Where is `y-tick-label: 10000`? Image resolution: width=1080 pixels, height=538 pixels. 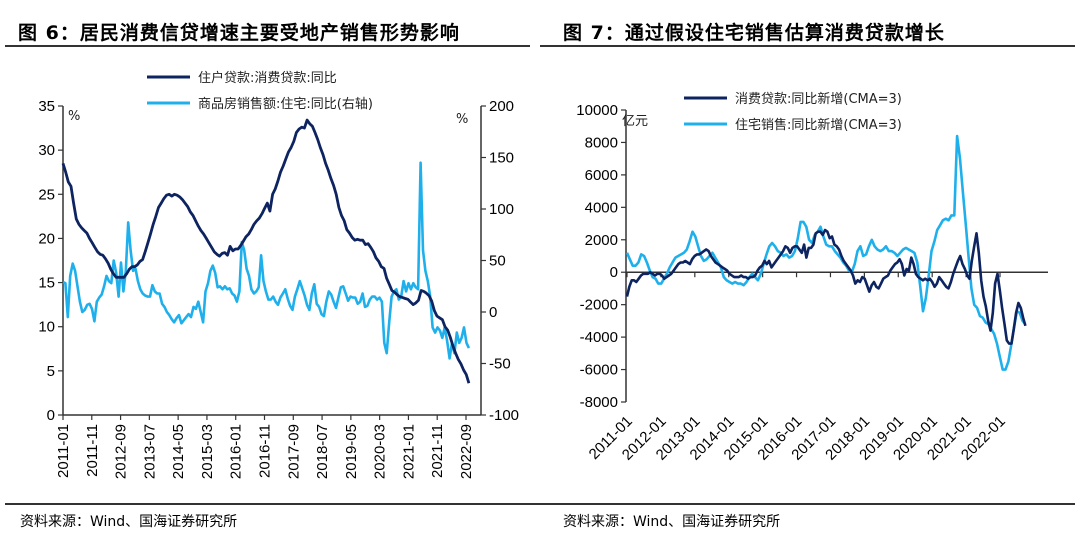 y-tick-label: 10000 is located at coordinates (597, 110).